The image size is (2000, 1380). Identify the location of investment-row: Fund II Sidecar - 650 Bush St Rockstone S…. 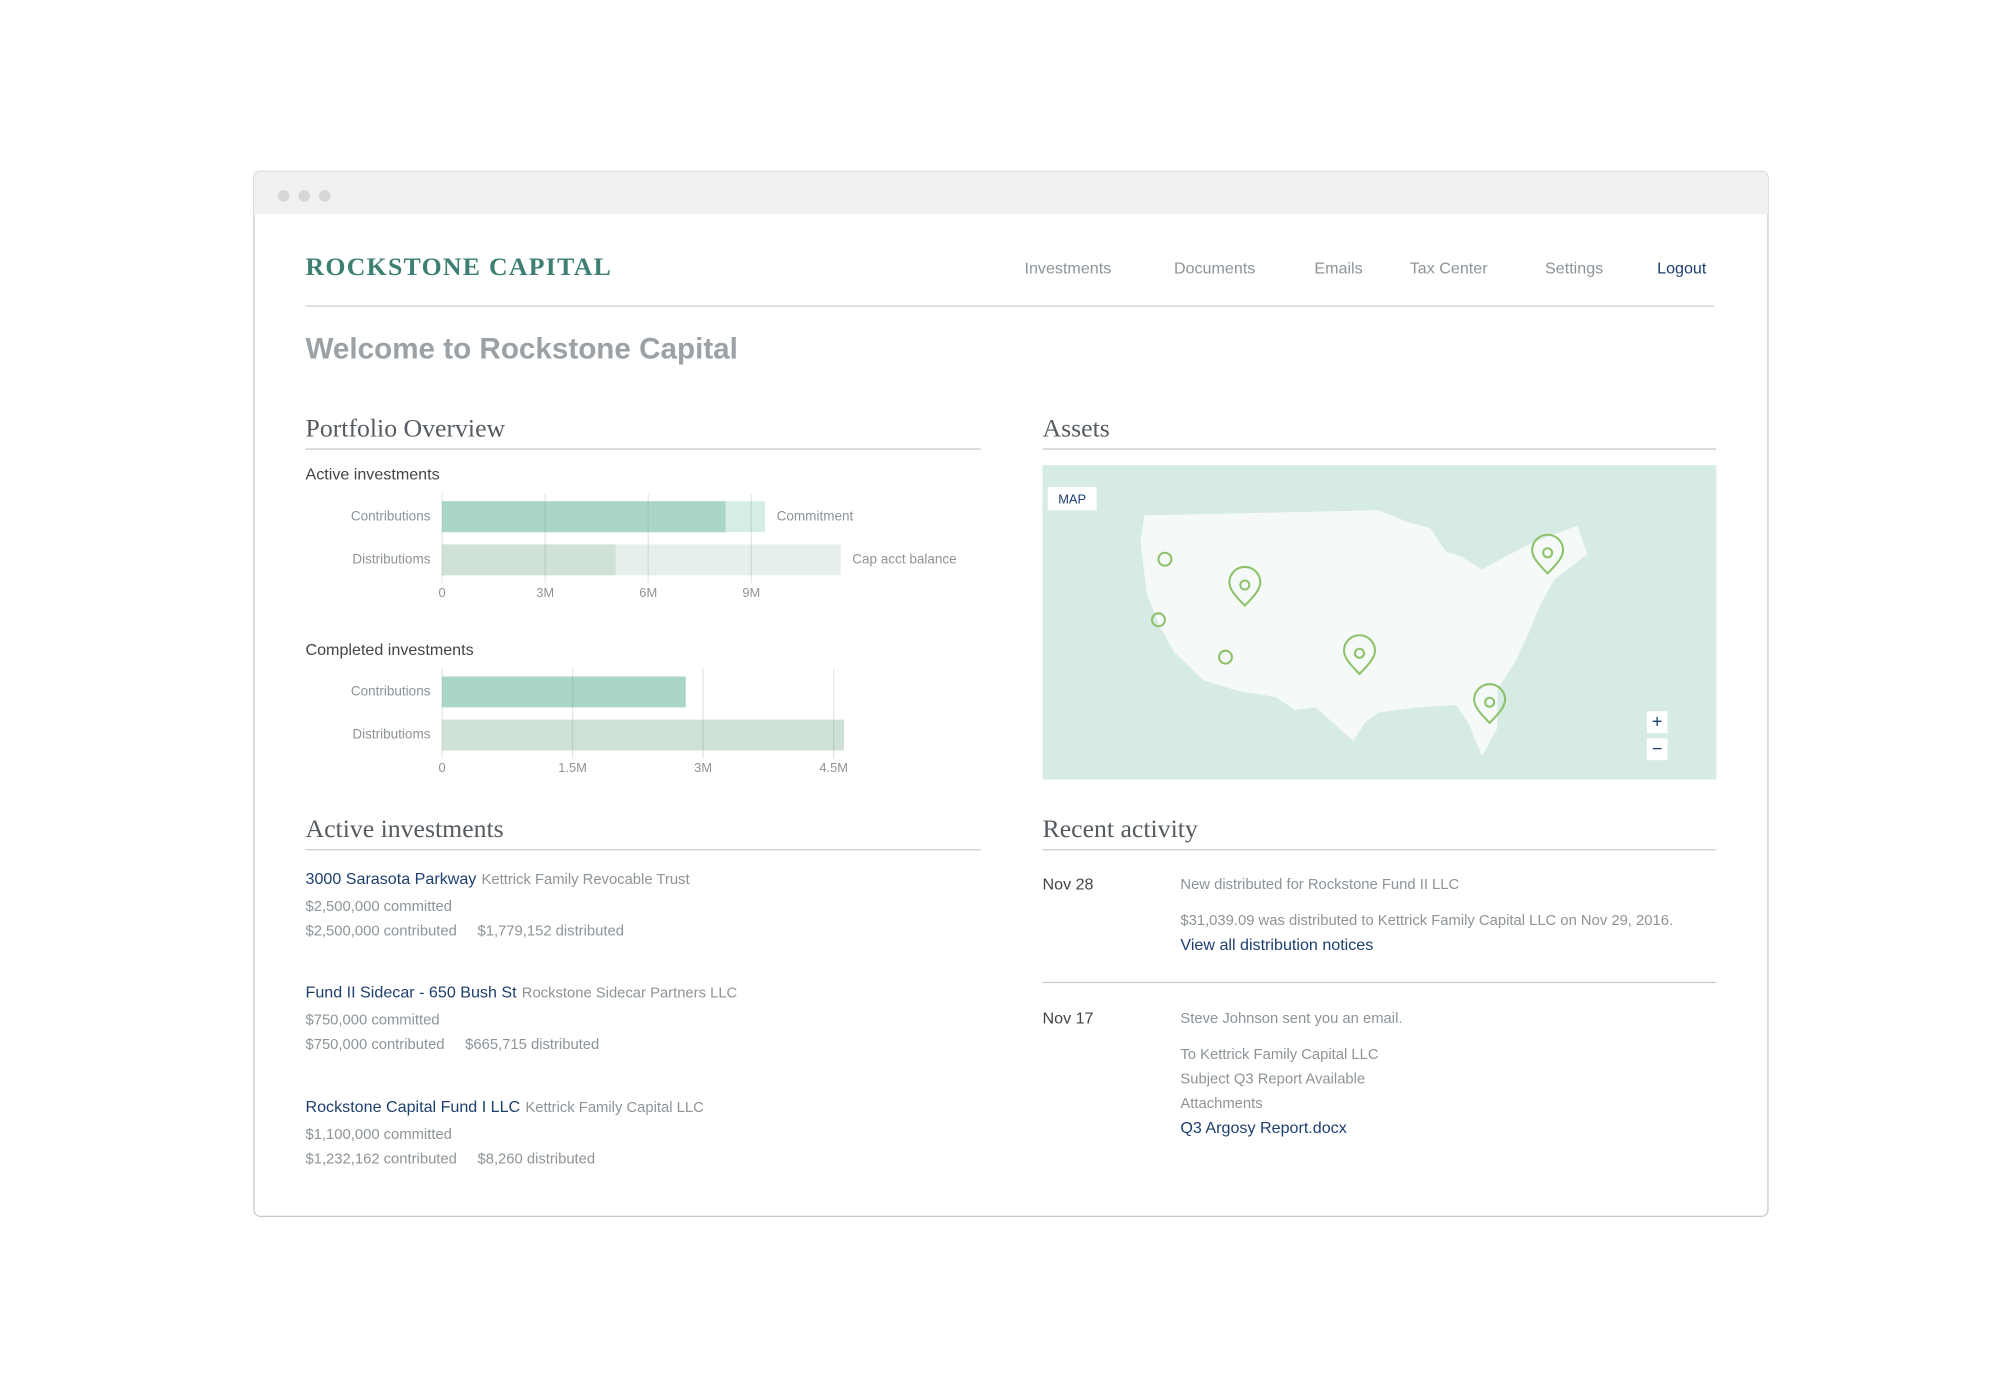
(521, 993).